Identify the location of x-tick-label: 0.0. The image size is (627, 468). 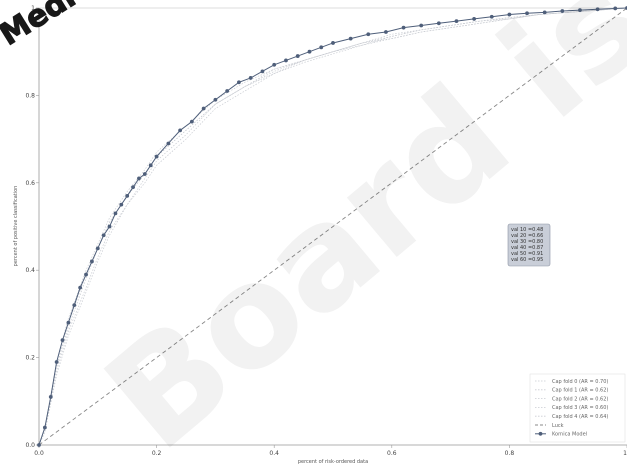
(39, 453).